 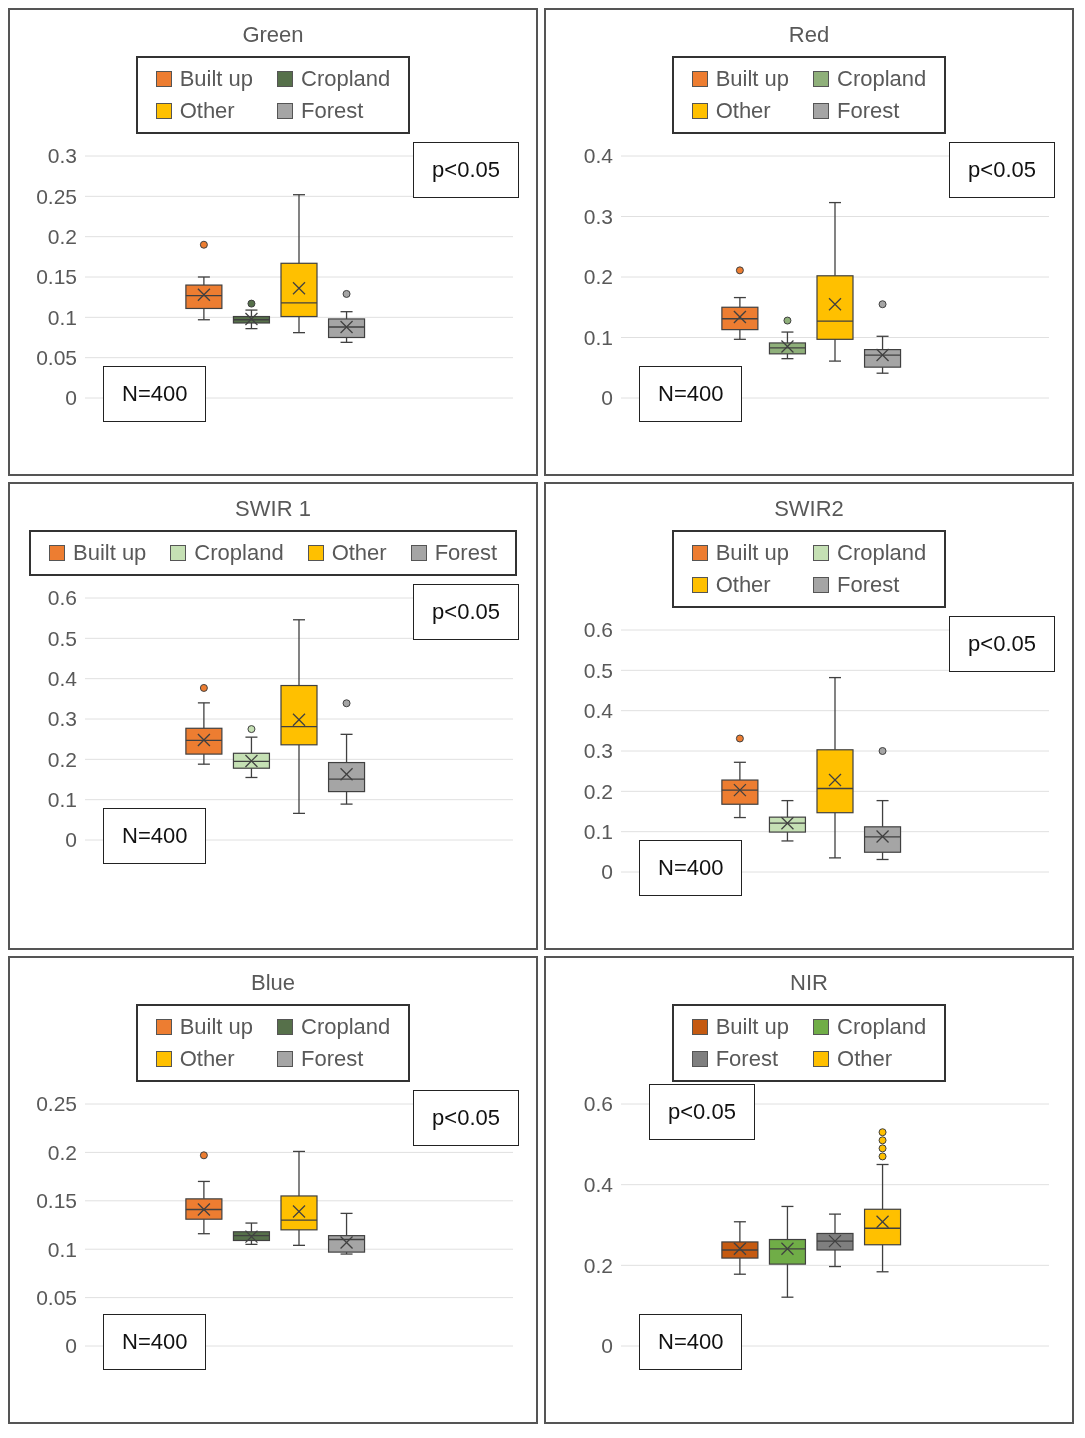 I want to click on chart-title: NIR, so click(x=809, y=983).